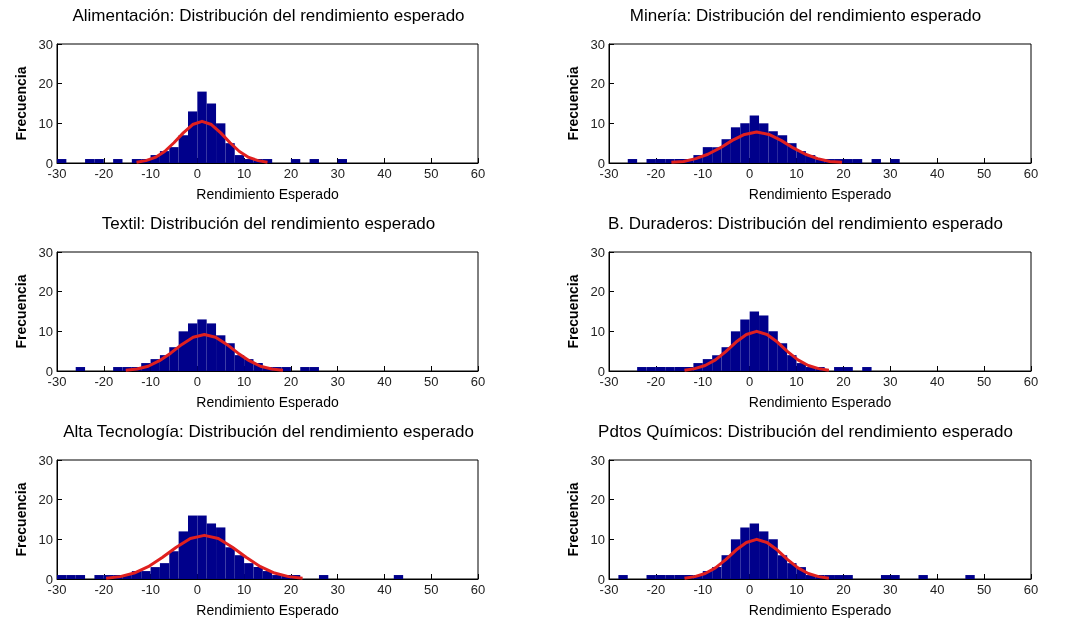  What do you see at coordinates (268, 15) in the screenshot?
I see `chart-title: Alimentación: Distribución del rendimiento esperado` at bounding box center [268, 15].